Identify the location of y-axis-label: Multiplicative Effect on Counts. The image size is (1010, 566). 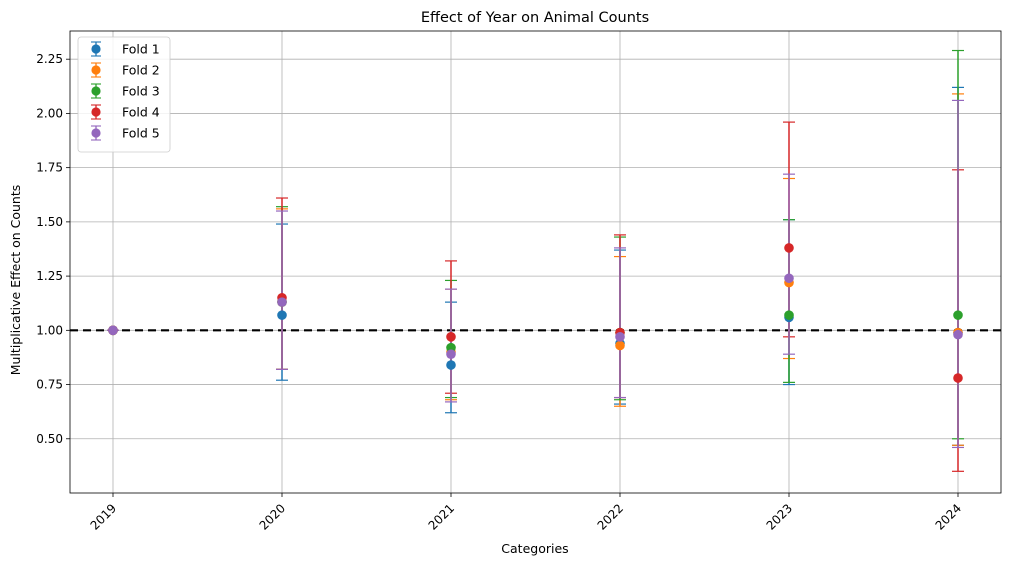
(15, 280).